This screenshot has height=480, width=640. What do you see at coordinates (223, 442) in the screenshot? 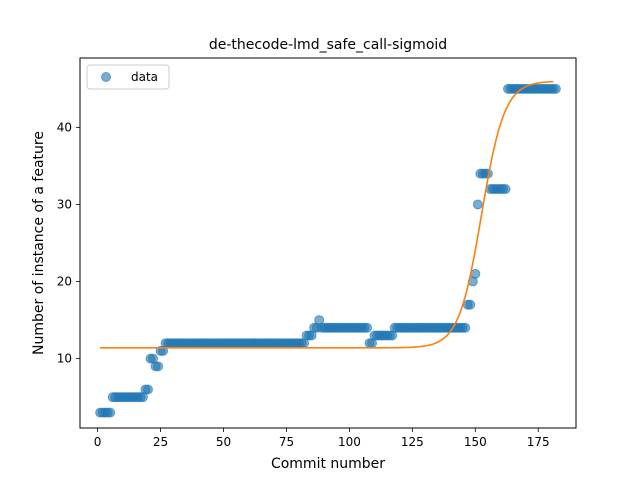
I see `x-tick-label: 50` at bounding box center [223, 442].